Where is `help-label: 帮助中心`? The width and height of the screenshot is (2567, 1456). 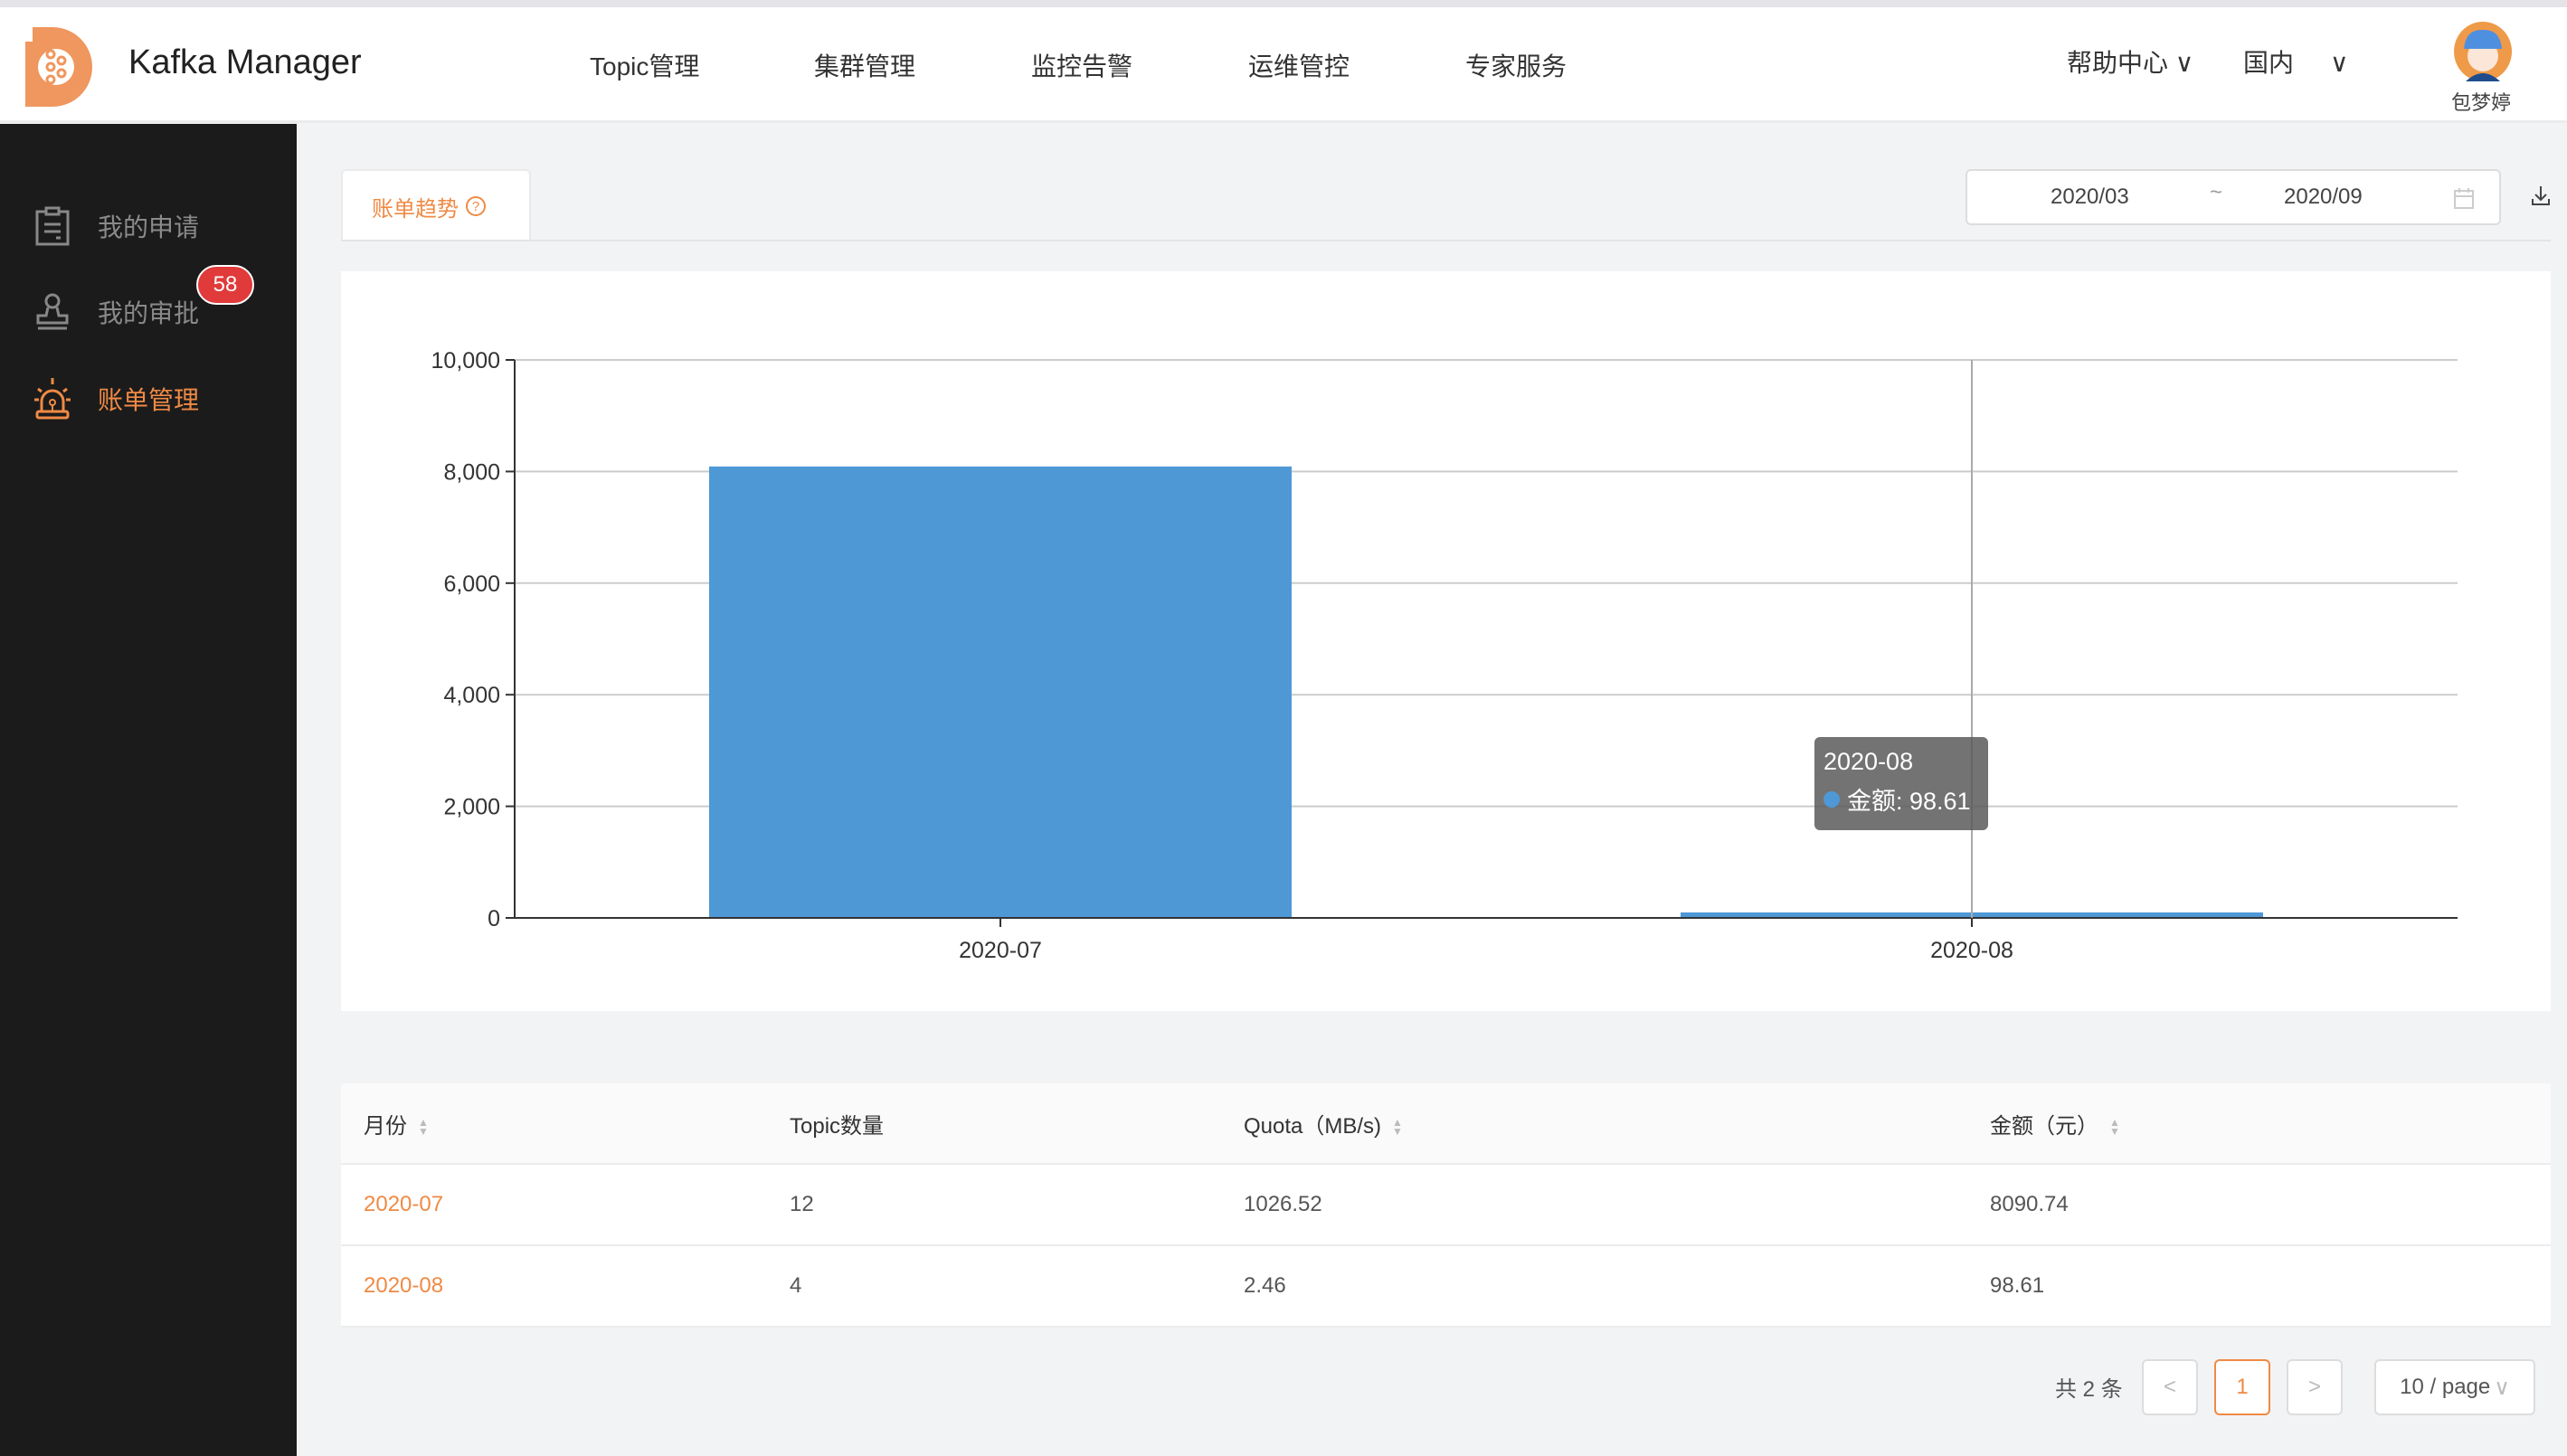
help-label: 帮助中心 is located at coordinates (2118, 63).